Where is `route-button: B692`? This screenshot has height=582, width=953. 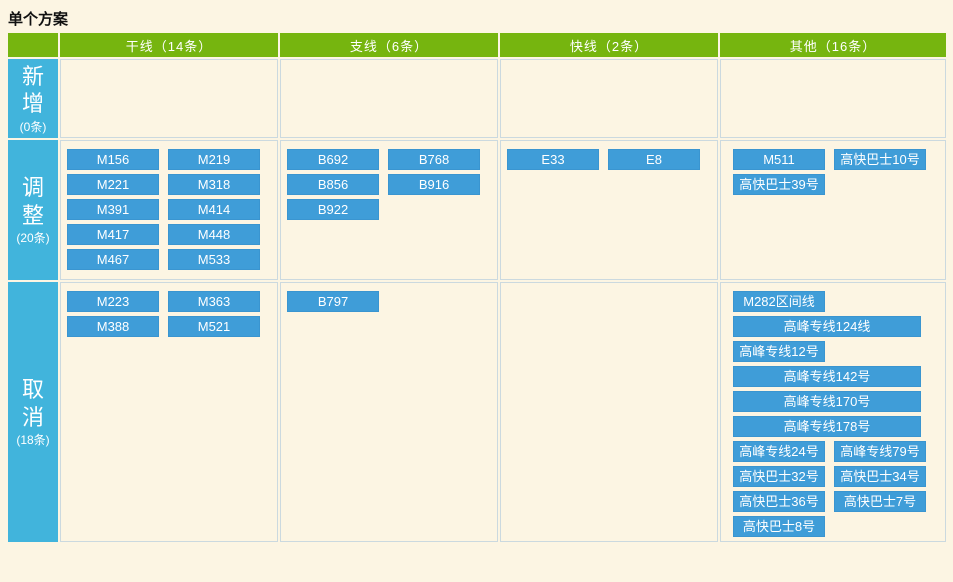 route-button: B692 is located at coordinates (333, 159).